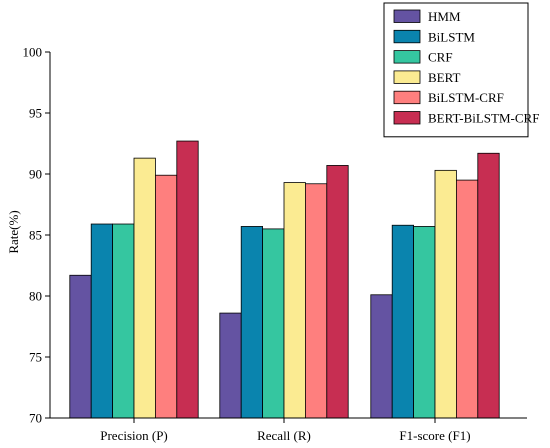  What do you see at coordinates (440, 57) in the screenshot?
I see `legend-label: CRF` at bounding box center [440, 57].